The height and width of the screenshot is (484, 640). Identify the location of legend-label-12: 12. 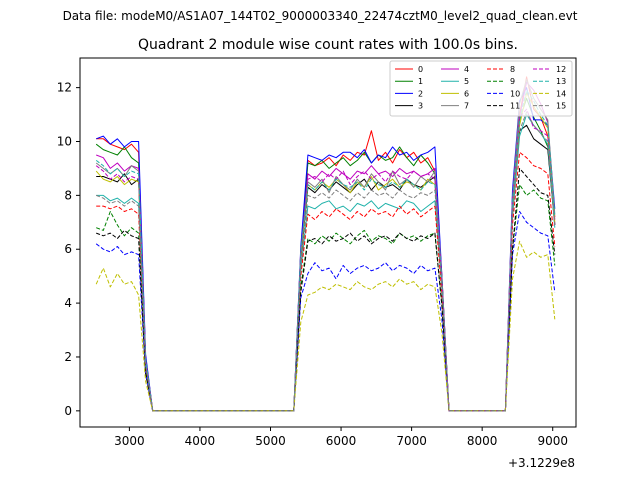
(561, 69).